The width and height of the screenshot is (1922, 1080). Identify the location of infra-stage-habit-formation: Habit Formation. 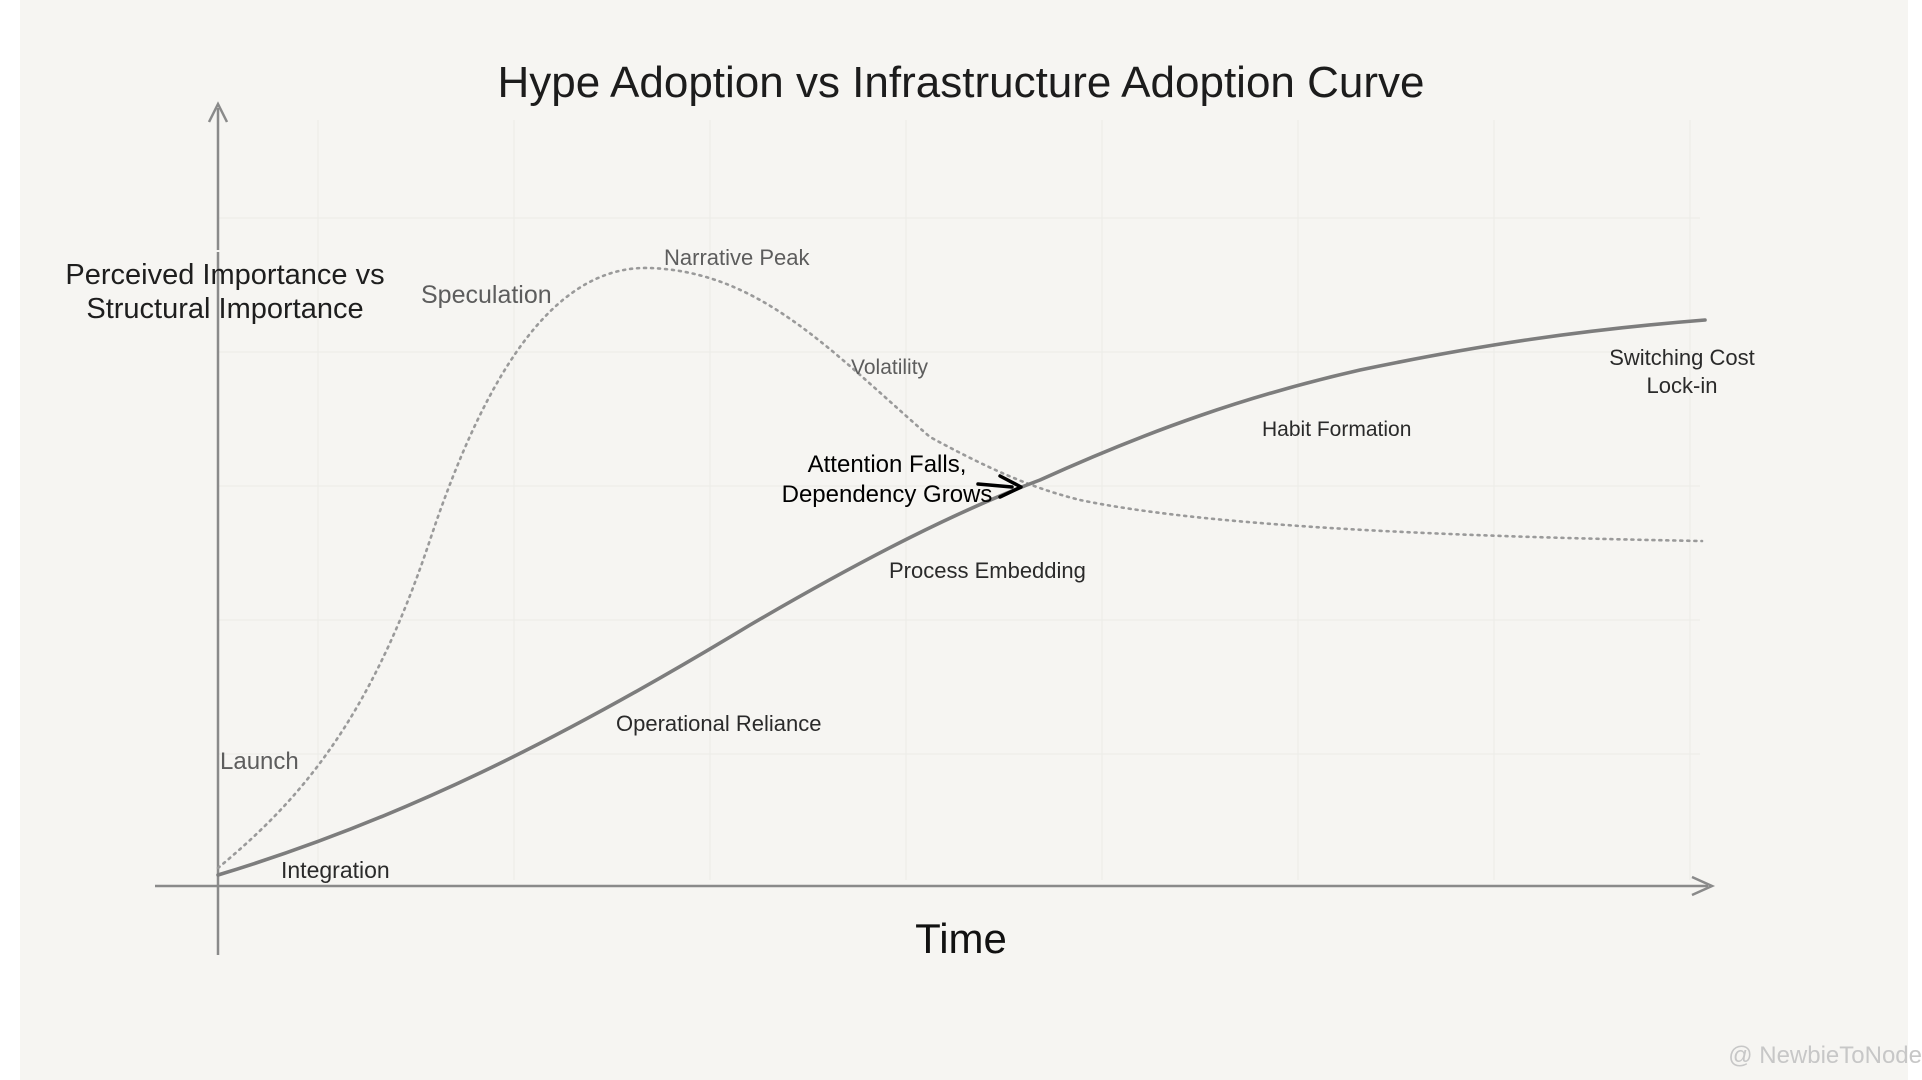
(1337, 429).